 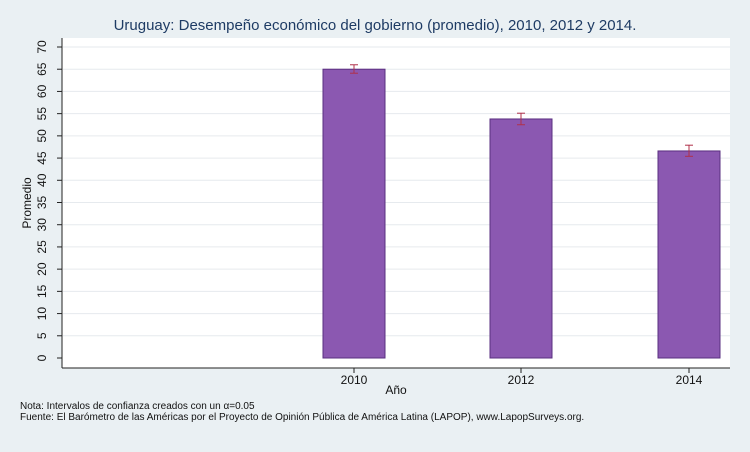 What do you see at coordinates (42, 180) in the screenshot?
I see `y-tick-label: 40` at bounding box center [42, 180].